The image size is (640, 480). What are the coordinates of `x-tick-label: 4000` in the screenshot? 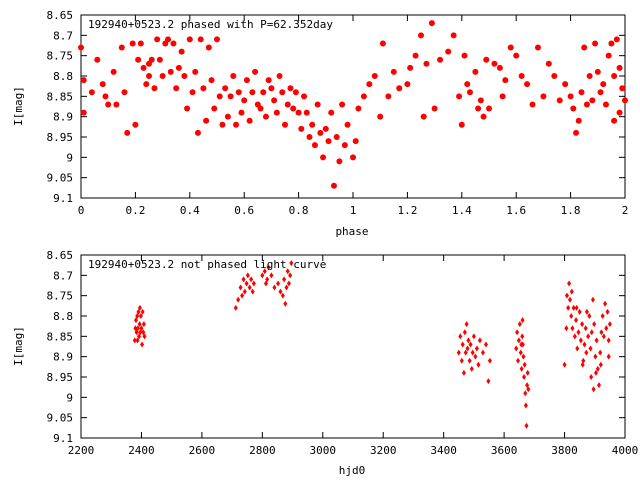 It's located at (625, 450).